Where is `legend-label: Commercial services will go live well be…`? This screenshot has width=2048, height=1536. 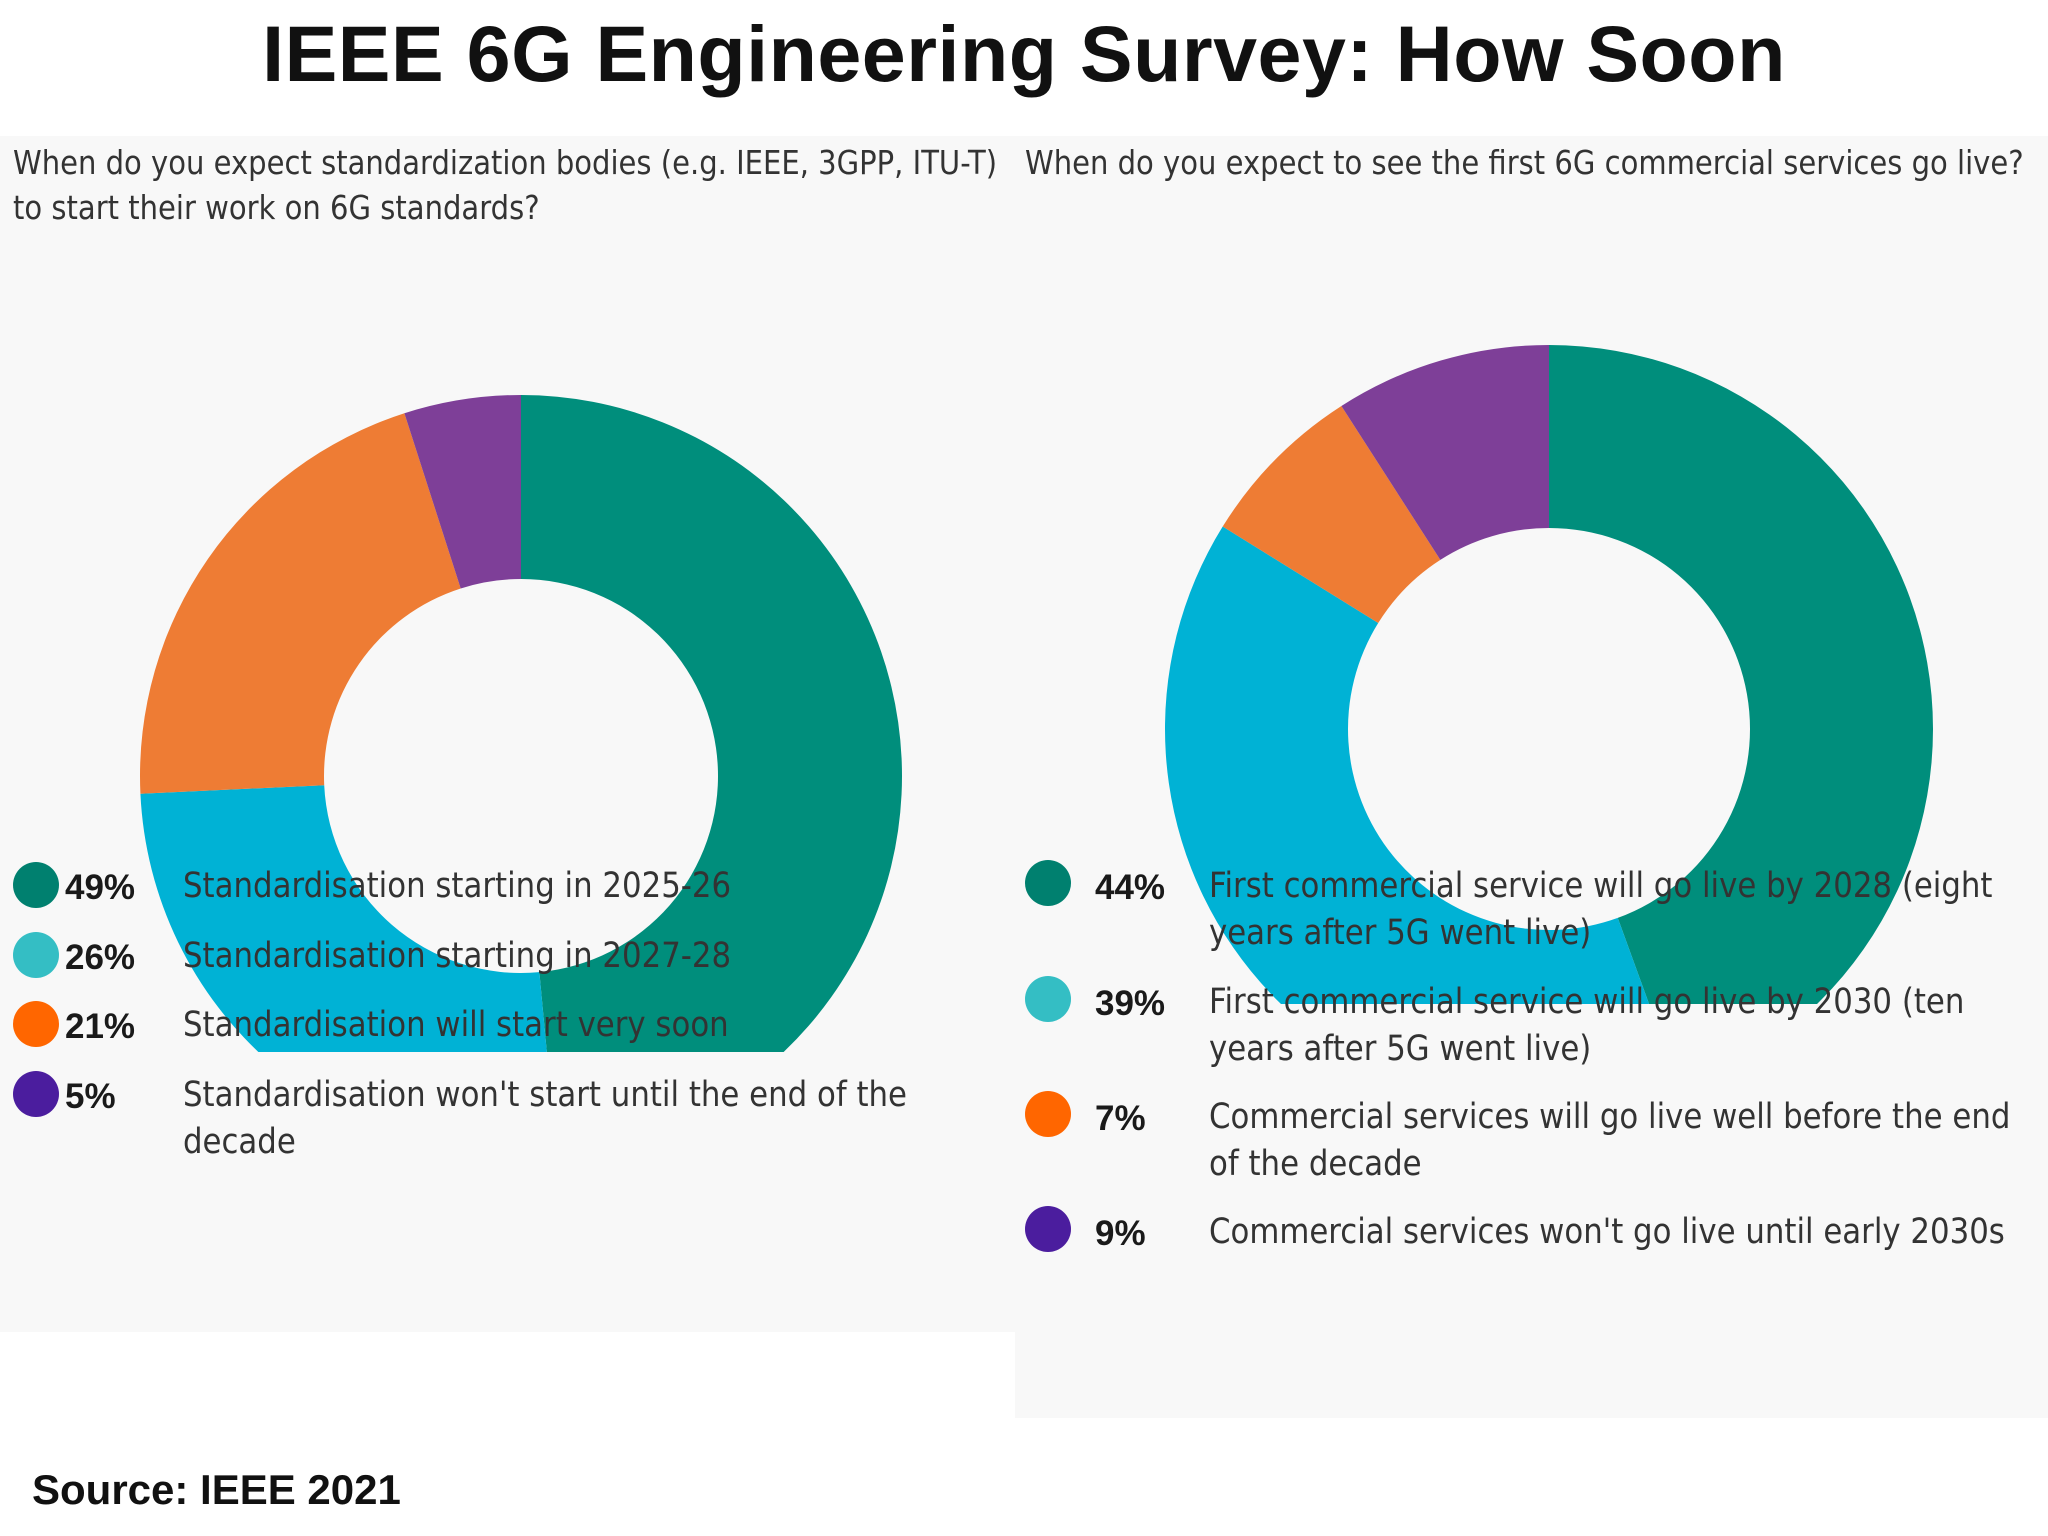 legend-label: Commercial services will go live well be… is located at coordinates (1610, 1140).